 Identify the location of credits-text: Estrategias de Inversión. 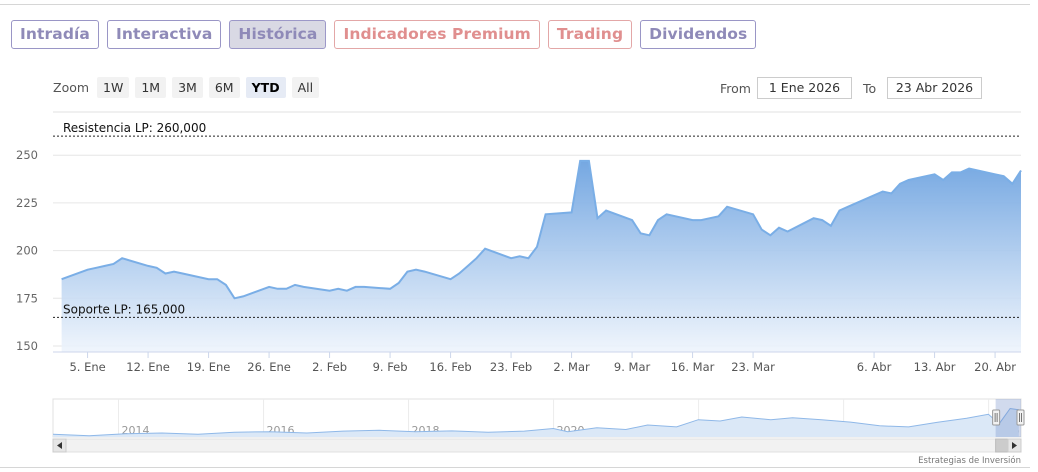
(969, 461).